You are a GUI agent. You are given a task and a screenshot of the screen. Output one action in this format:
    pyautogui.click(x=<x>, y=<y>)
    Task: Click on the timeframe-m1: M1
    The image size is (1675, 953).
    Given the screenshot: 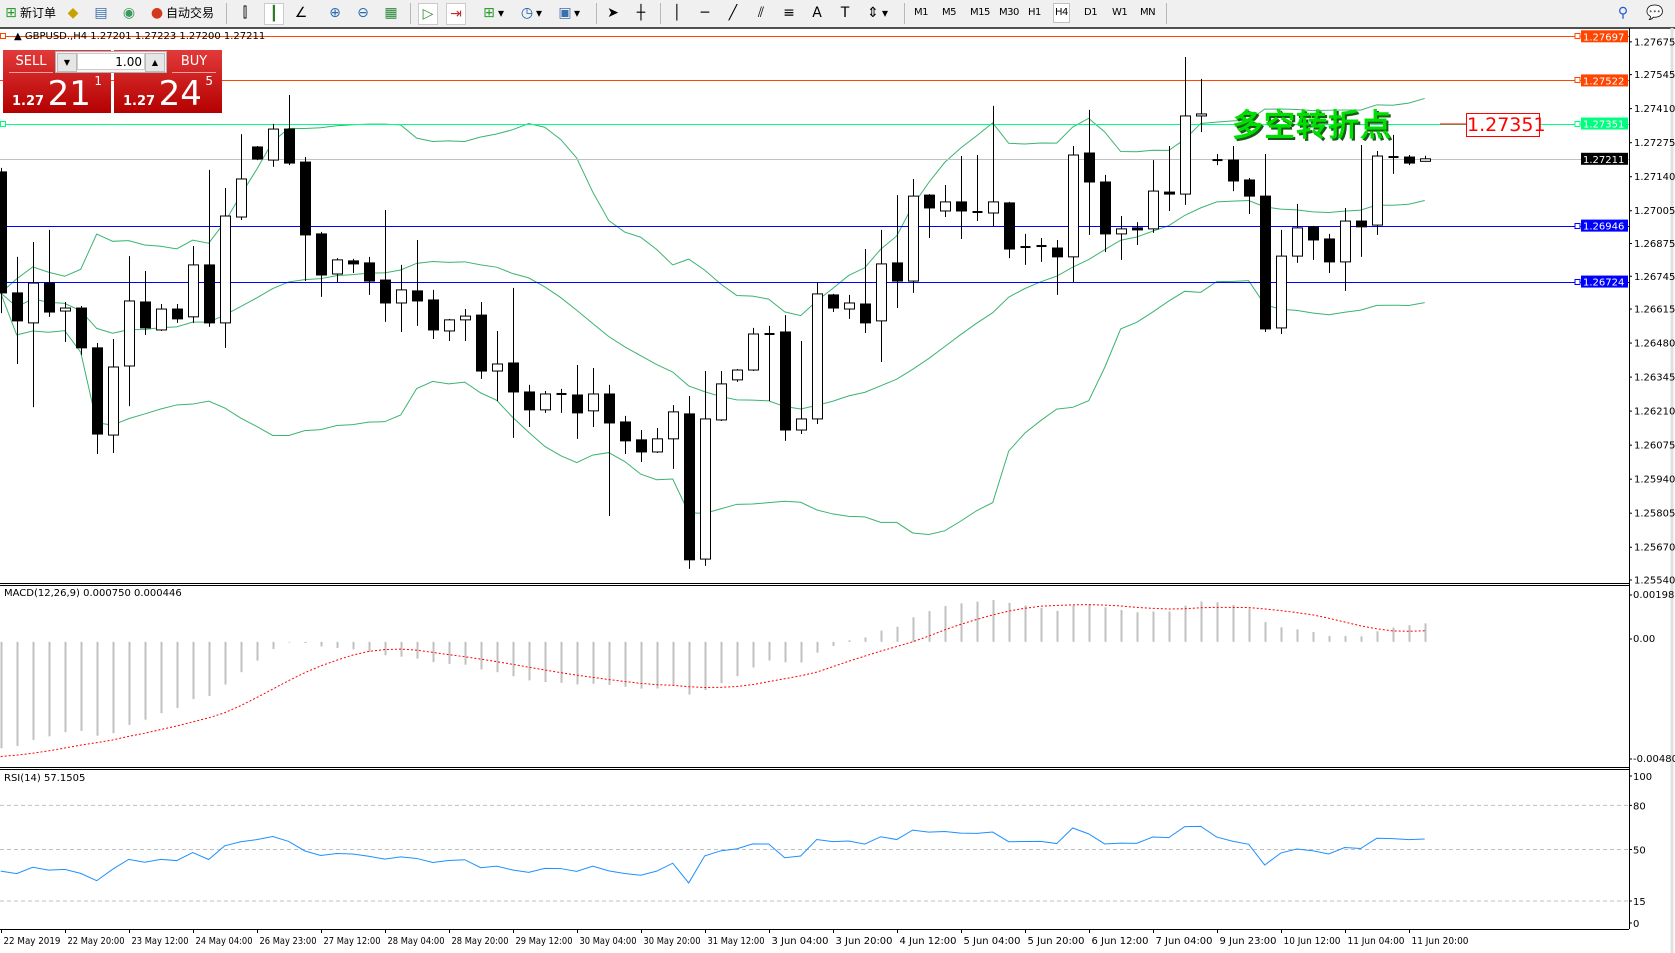 What is the action you would take?
    pyautogui.click(x=921, y=12)
    